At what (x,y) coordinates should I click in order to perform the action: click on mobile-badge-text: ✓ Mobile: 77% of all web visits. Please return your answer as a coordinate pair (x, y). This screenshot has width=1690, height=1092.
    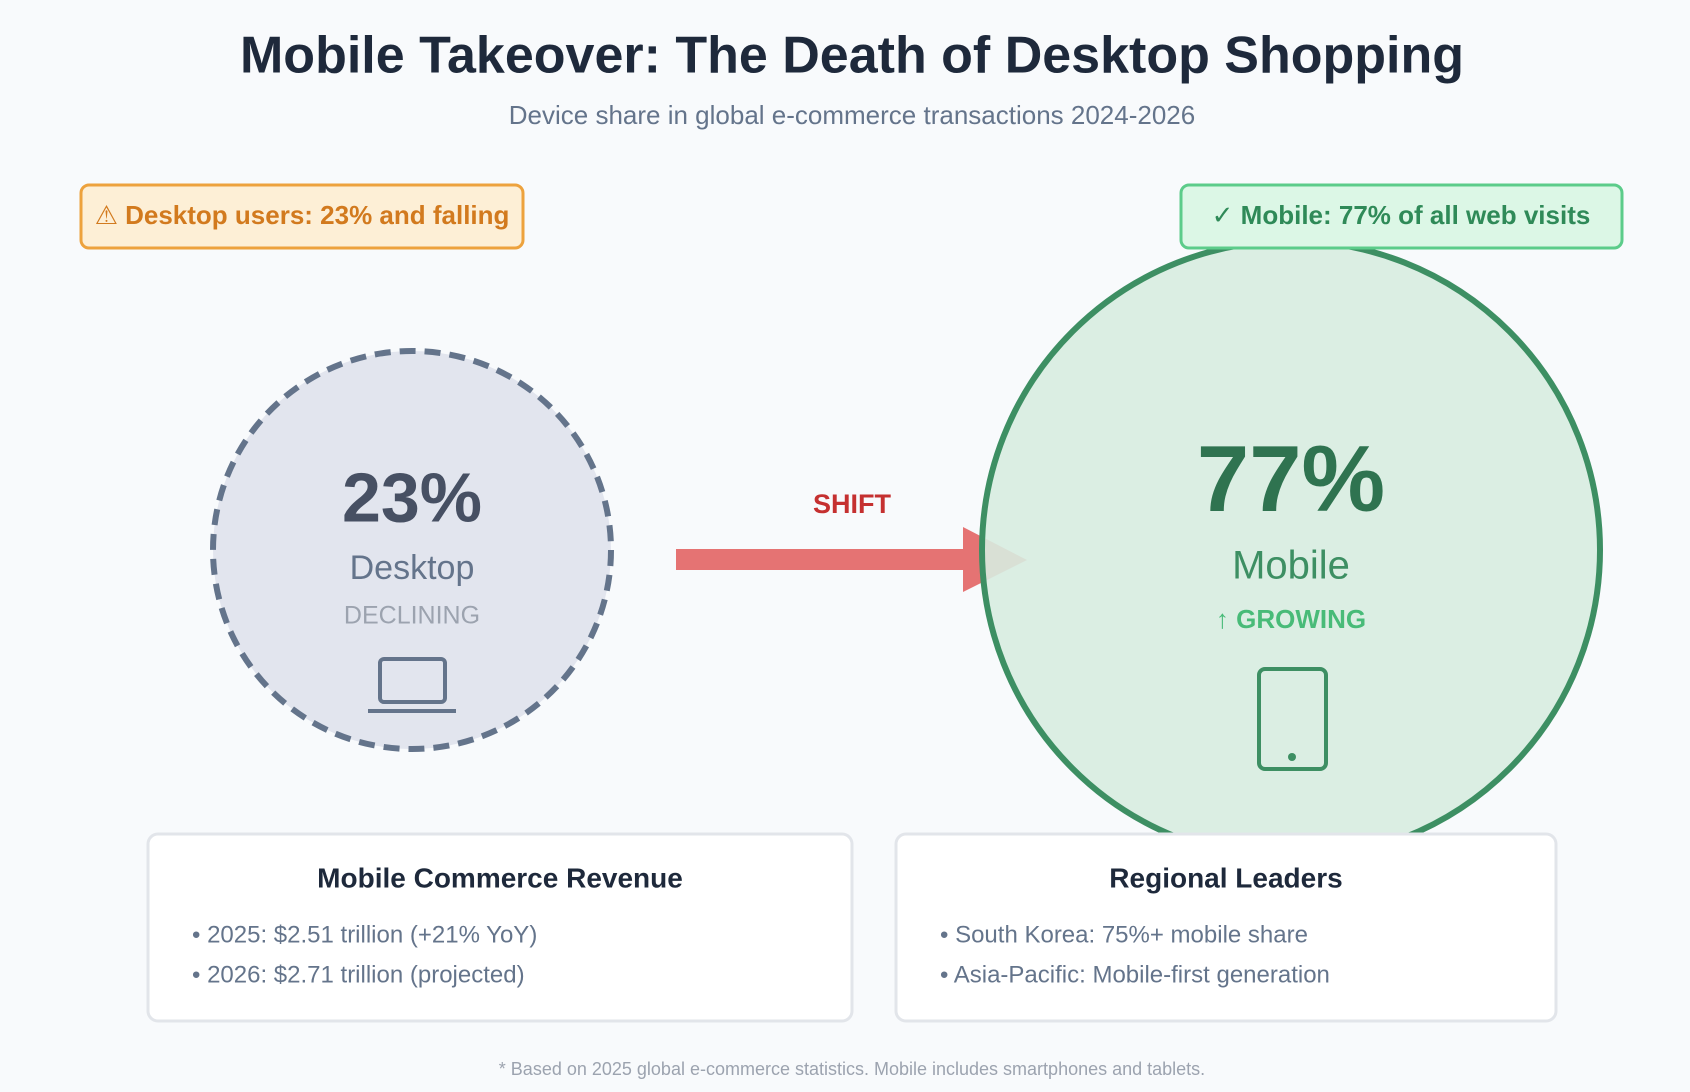
    Looking at the image, I should click on (1401, 215).